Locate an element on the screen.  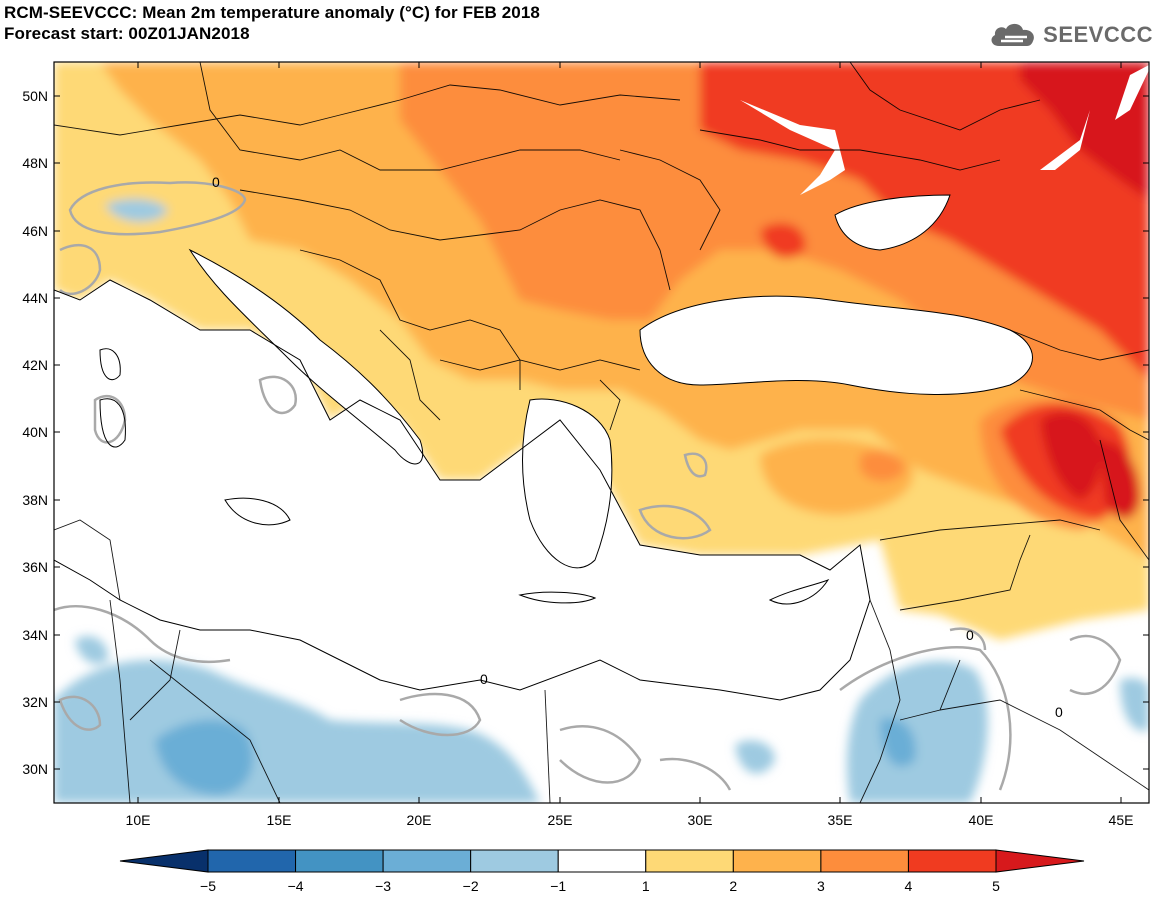
contour-label-3: 0 is located at coordinates (970, 635).